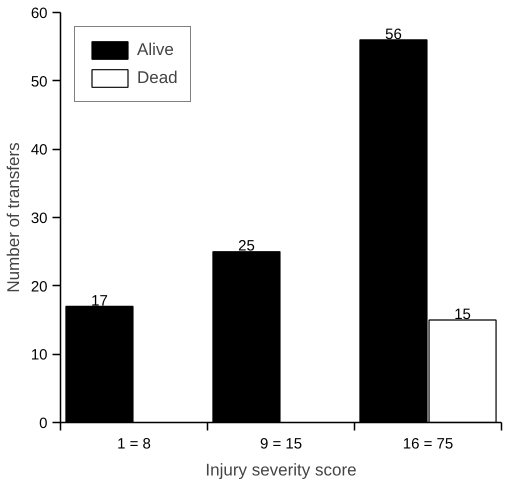 This screenshot has width=509, height=482. Describe the element at coordinates (428, 444) in the screenshot. I see `x-tick-label: 16 = 75` at that location.